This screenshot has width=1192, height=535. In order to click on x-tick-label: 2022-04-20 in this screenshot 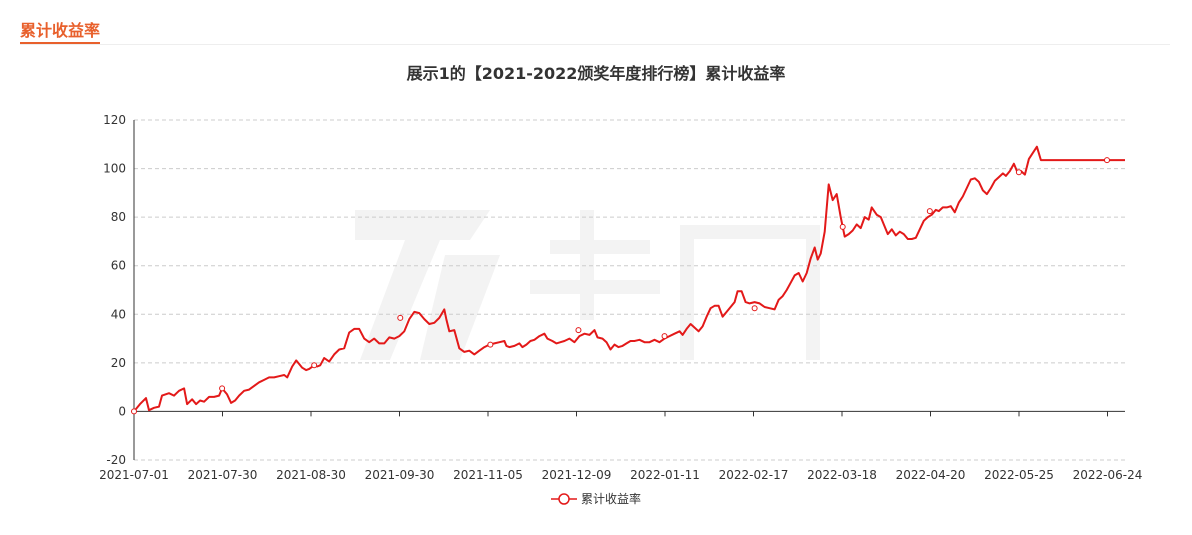, I will do `click(931, 475)`.